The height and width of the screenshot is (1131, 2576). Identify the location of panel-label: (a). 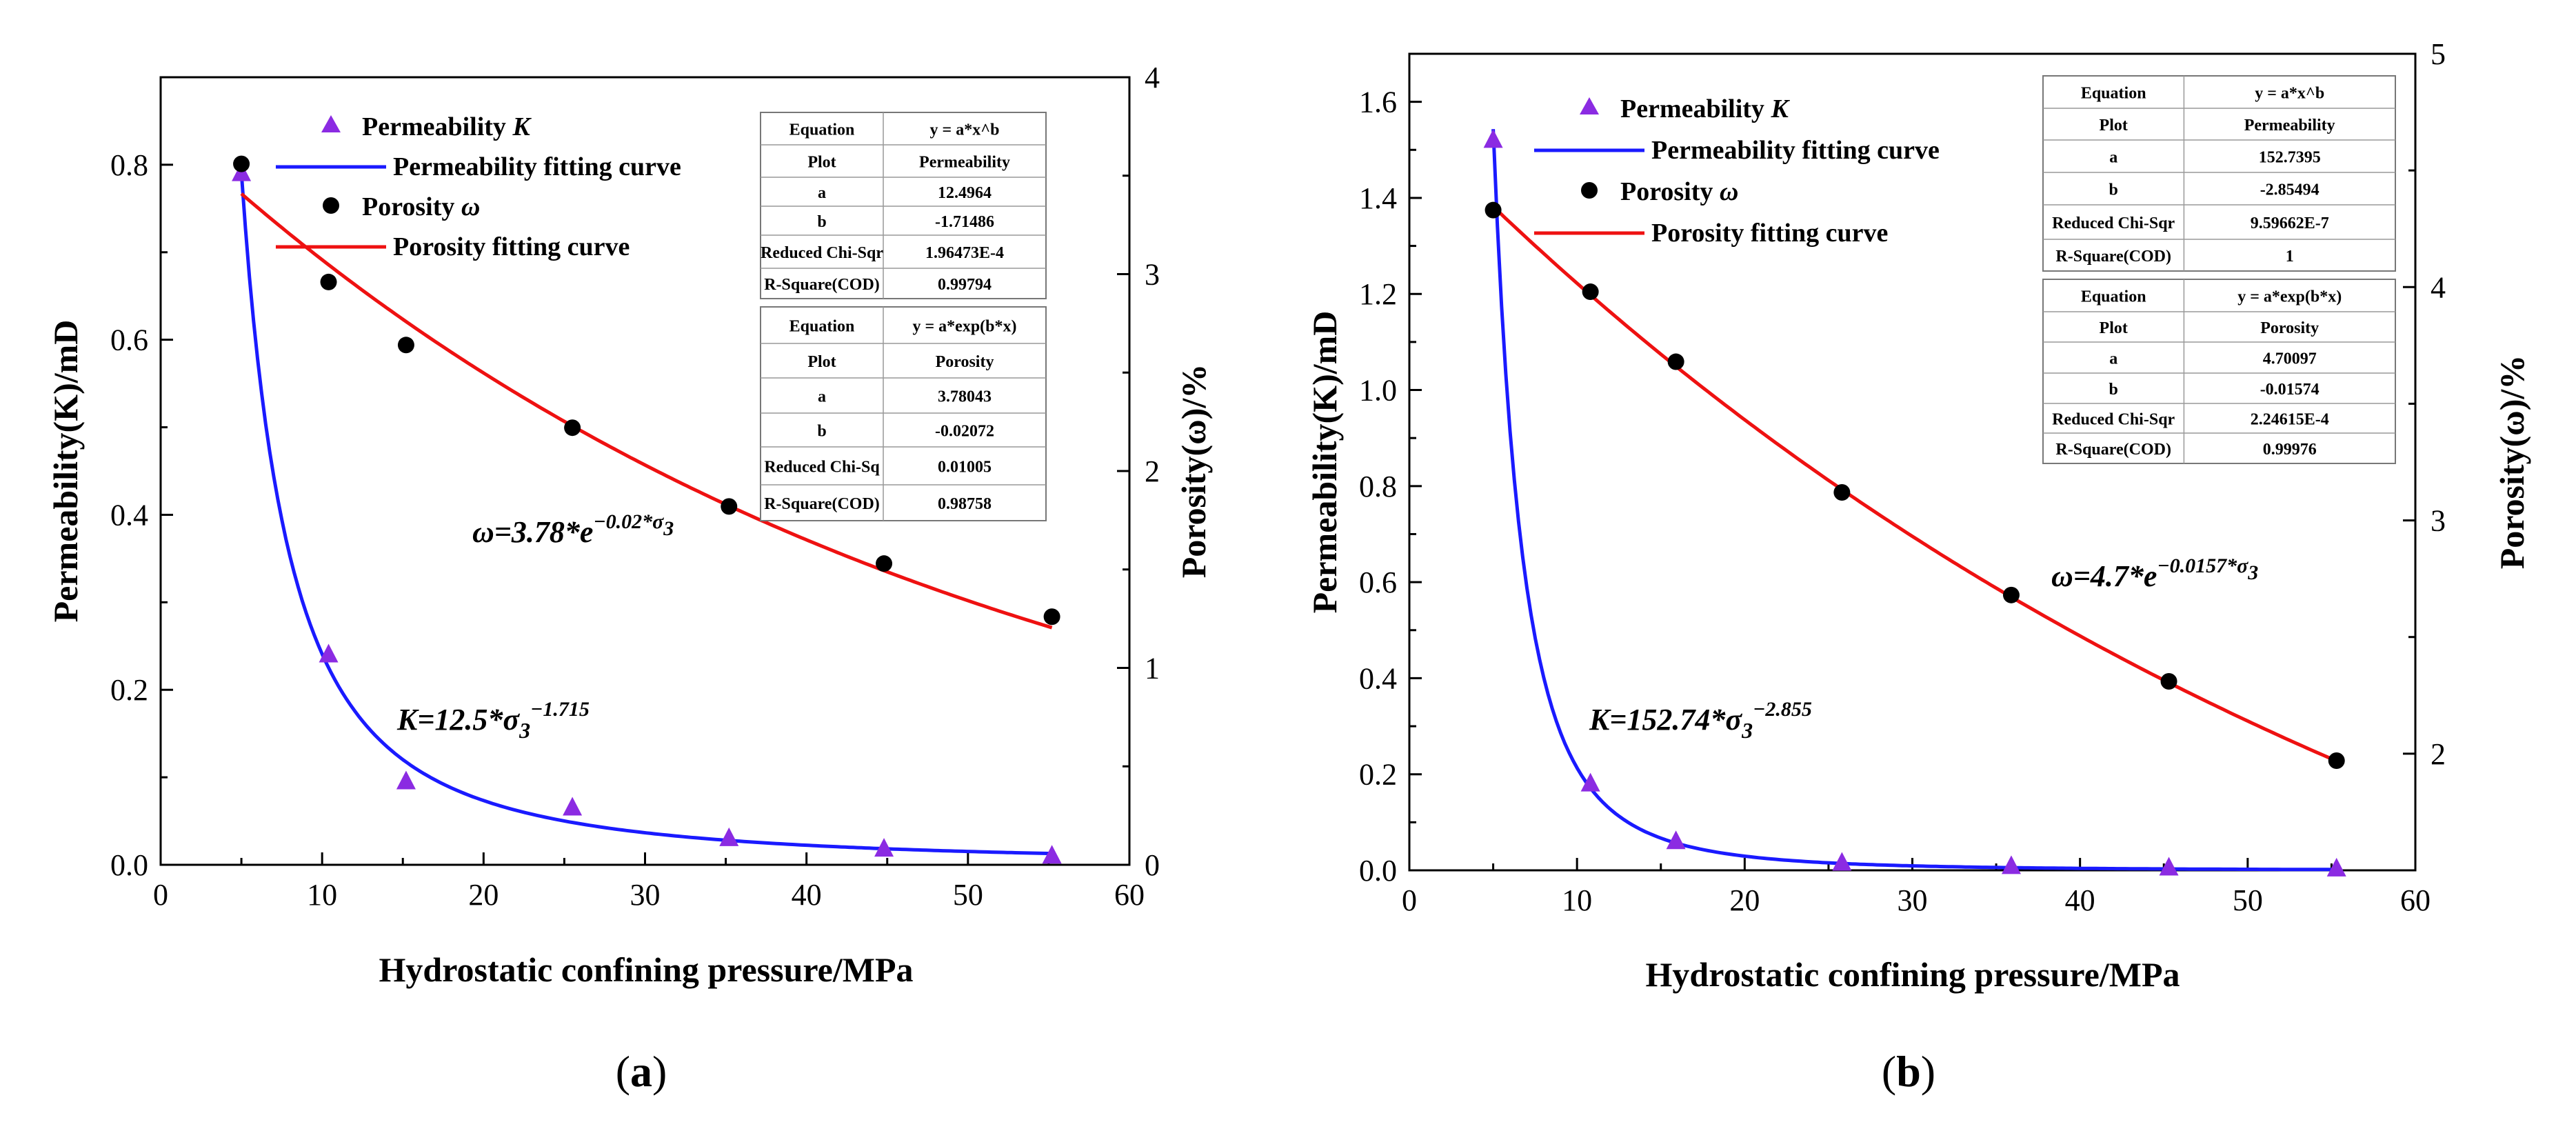
(641, 1071).